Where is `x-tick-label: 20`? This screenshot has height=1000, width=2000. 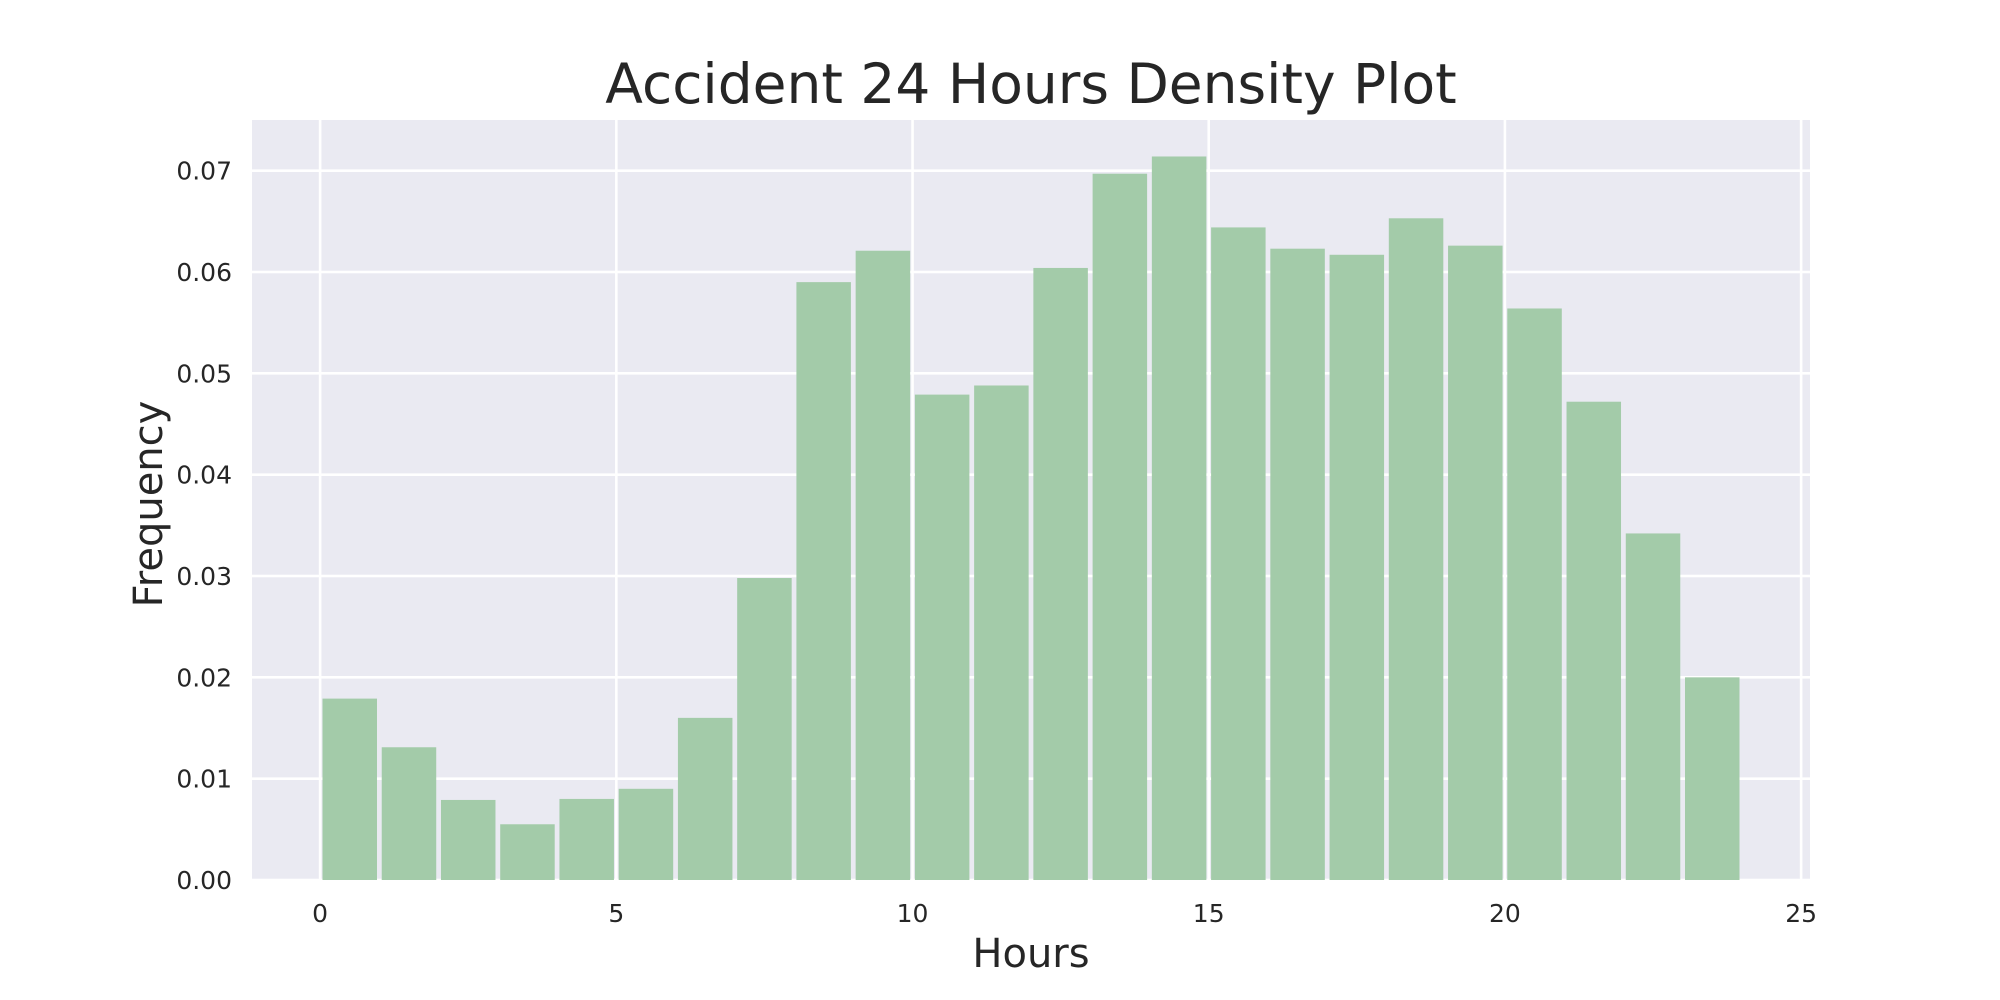 x-tick-label: 20 is located at coordinates (1505, 913).